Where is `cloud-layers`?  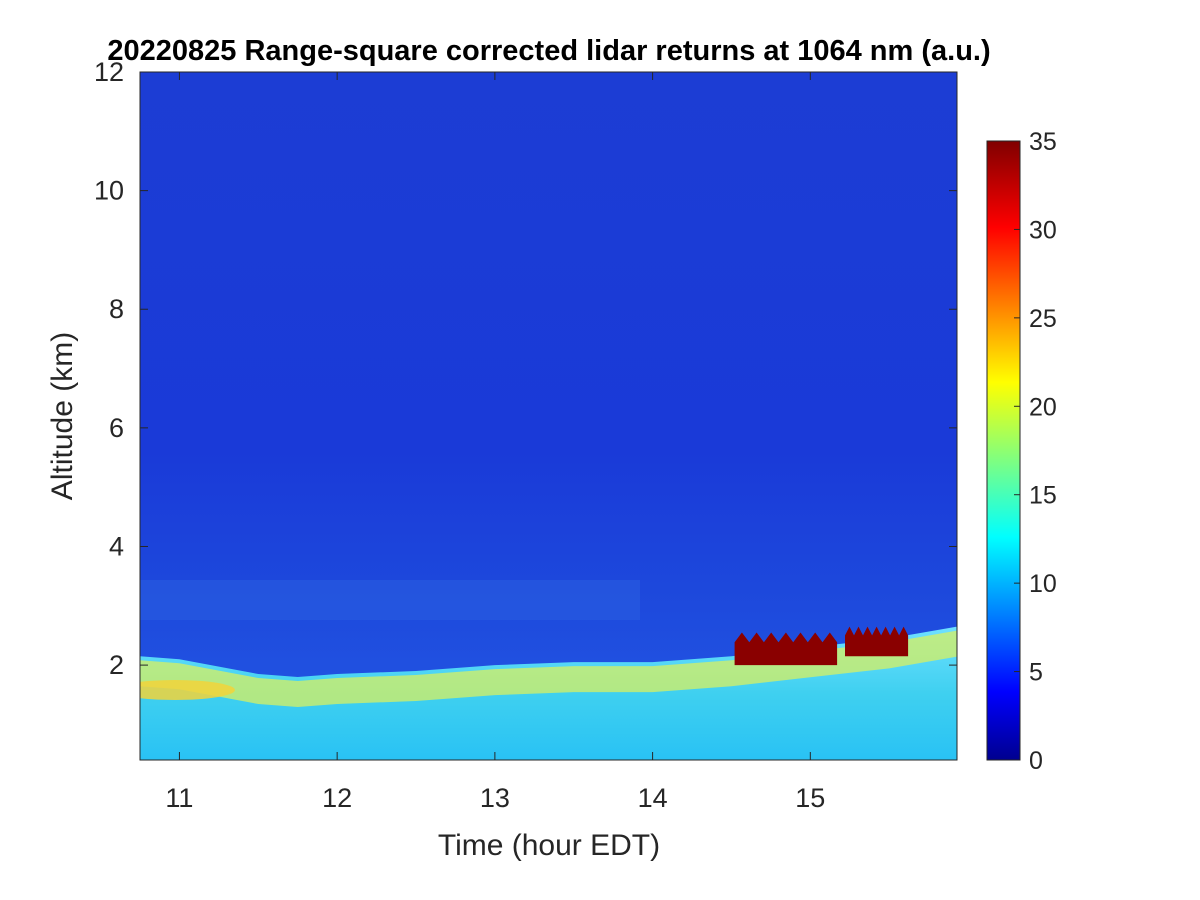 cloud-layers is located at coordinates (821, 646).